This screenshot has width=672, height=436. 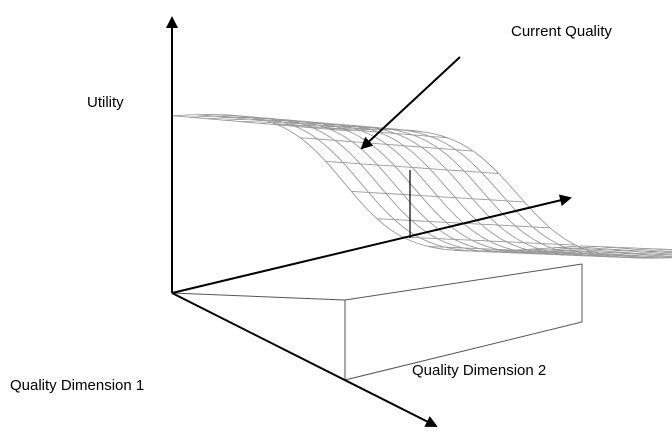 What do you see at coordinates (463, 282) in the screenshot?
I see `base-top-right-edge` at bounding box center [463, 282].